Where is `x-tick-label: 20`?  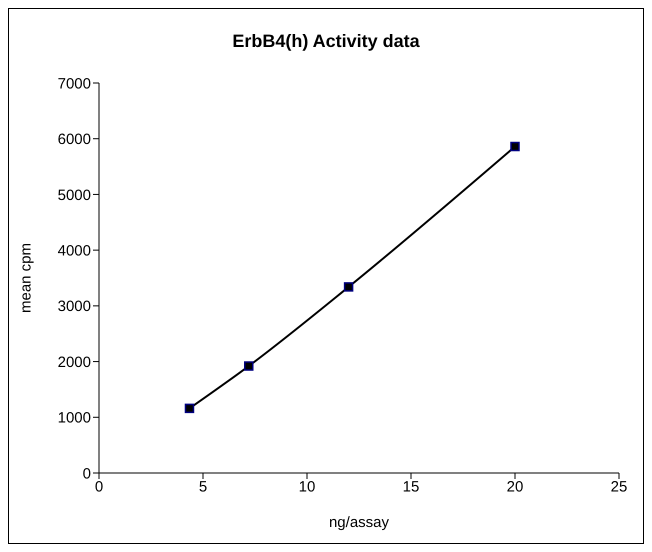 x-tick-label: 20 is located at coordinates (515, 487).